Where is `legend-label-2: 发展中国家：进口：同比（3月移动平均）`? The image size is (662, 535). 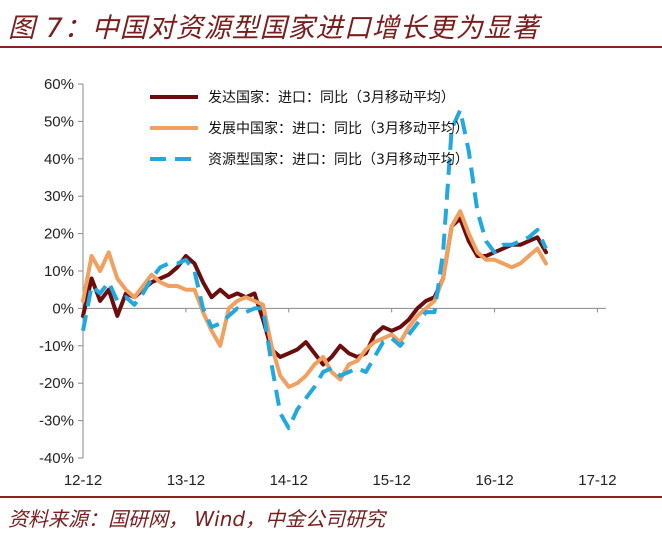
legend-label-2: 发展中国家：进口：同比（3月移动平均） is located at coordinates (338, 128).